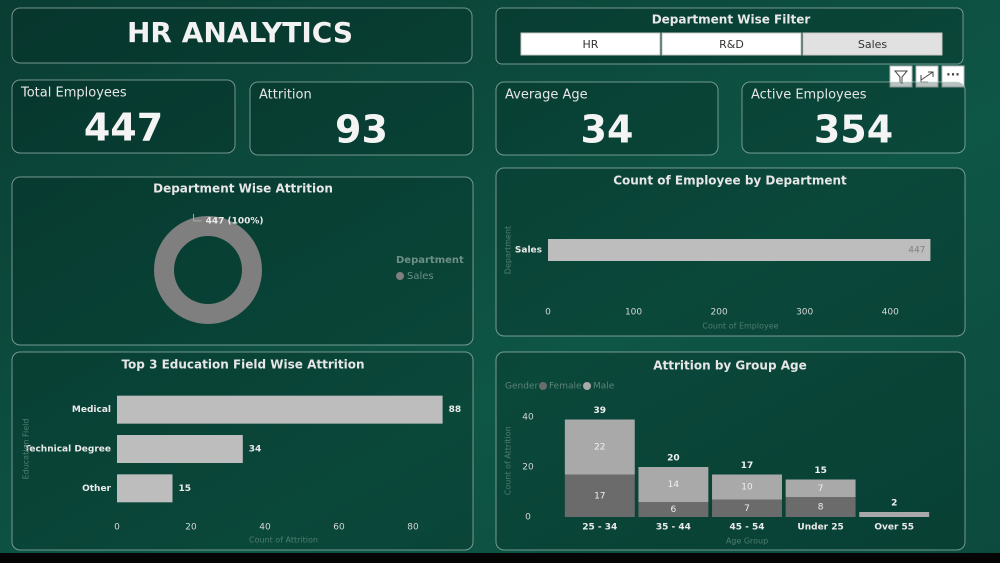 This screenshot has width=1000, height=563. I want to click on kpi-value: 354, so click(853, 130).